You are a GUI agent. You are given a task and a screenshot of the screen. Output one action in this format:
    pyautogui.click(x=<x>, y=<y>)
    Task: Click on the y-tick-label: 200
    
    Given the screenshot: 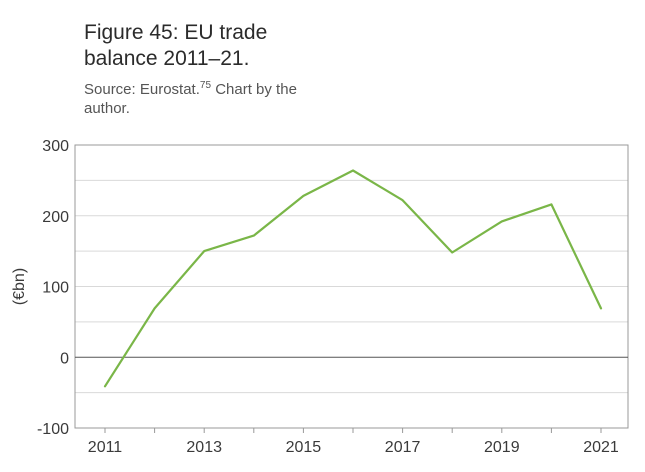 What is the action you would take?
    pyautogui.click(x=55, y=217)
    